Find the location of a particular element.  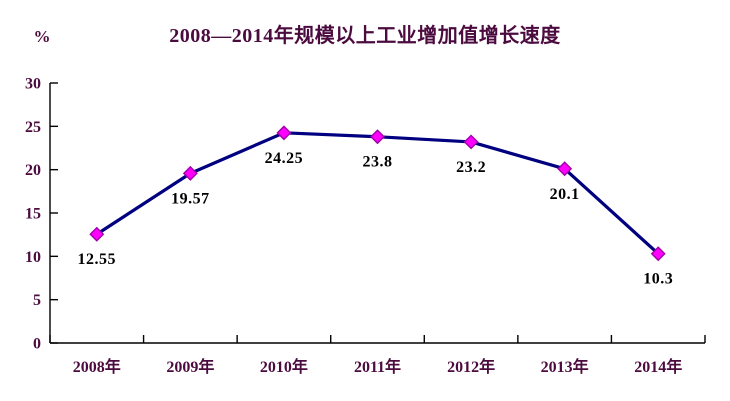

y-tick-label: 5 is located at coordinates (37, 300).